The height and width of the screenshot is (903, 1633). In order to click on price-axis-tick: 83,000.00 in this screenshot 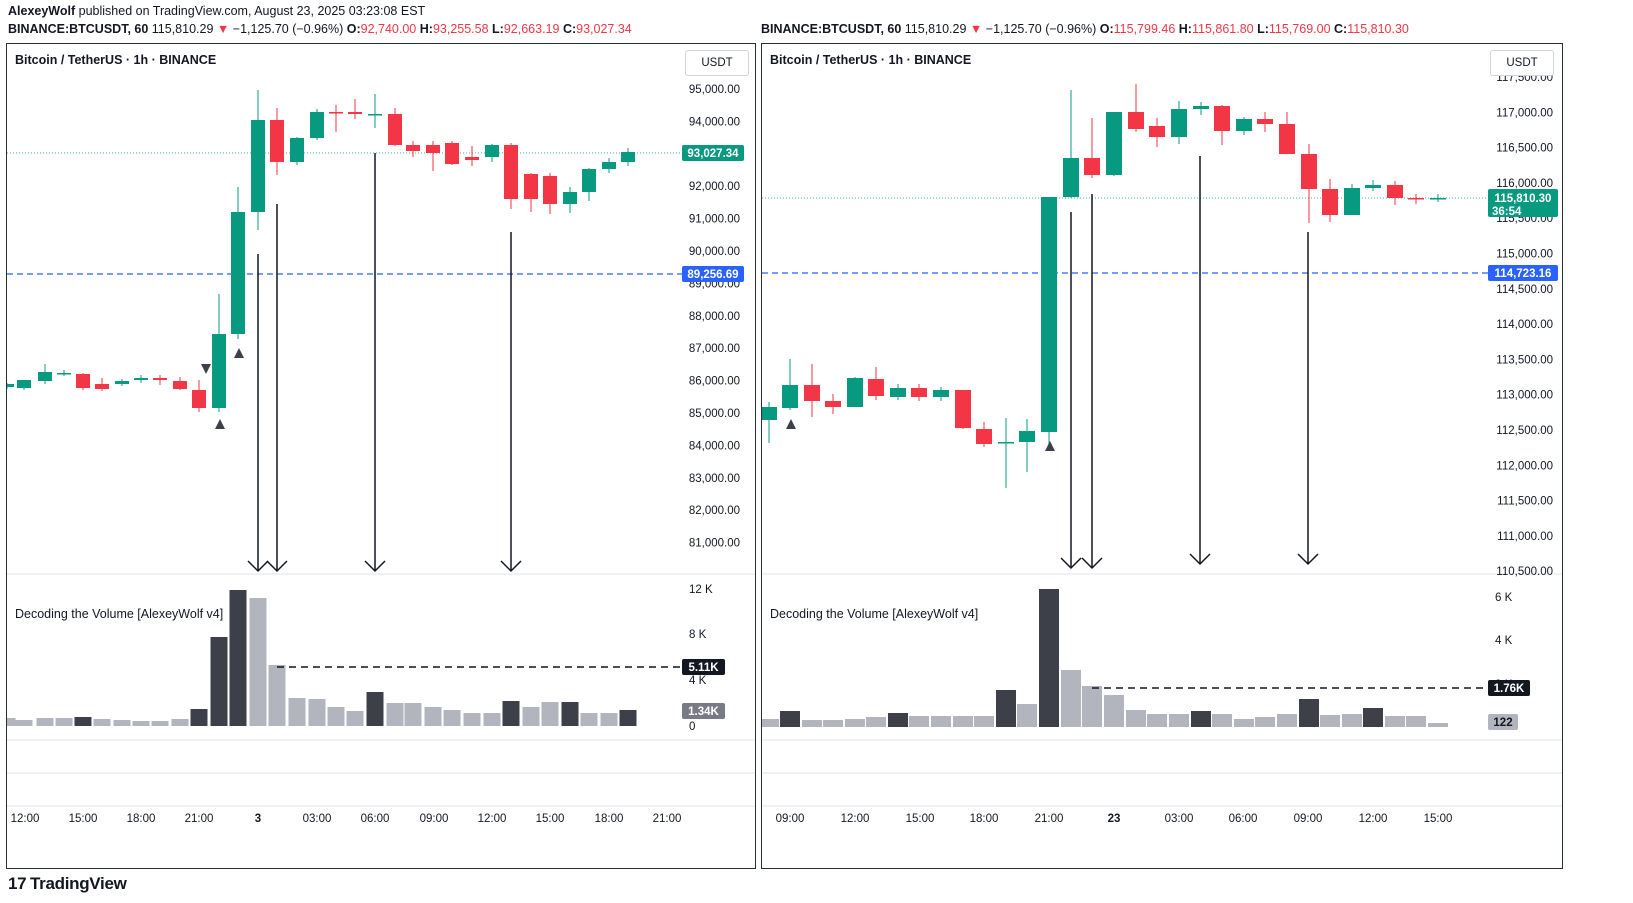, I will do `click(714, 479)`.